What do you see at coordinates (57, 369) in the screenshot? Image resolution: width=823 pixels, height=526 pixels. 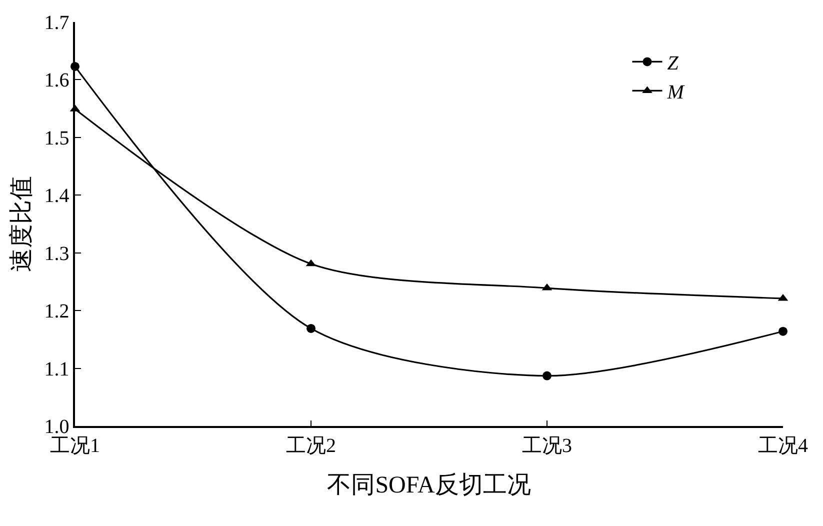 I see `y-tick-label: 1.1` at bounding box center [57, 369].